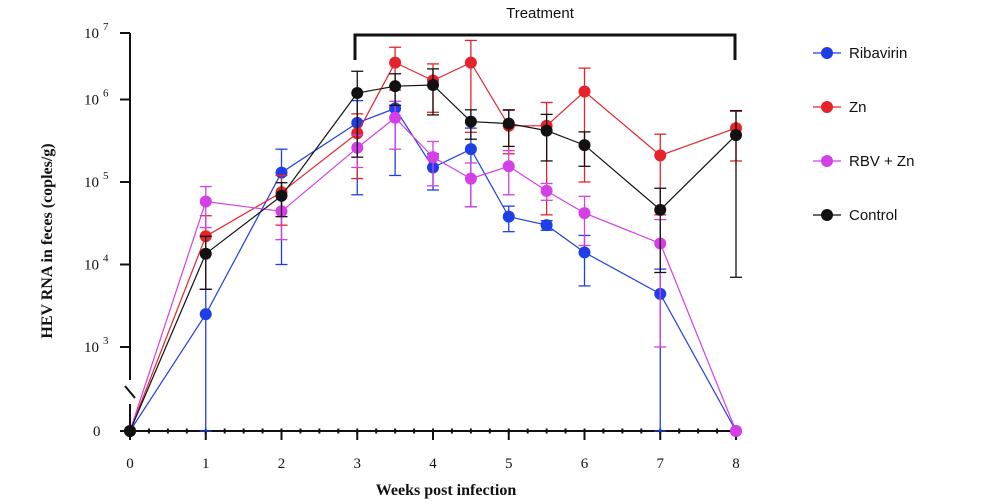 Image resolution: width=1000 pixels, height=504 pixels. Describe the element at coordinates (433, 464) in the screenshot. I see `x-tick-label: 4` at that location.